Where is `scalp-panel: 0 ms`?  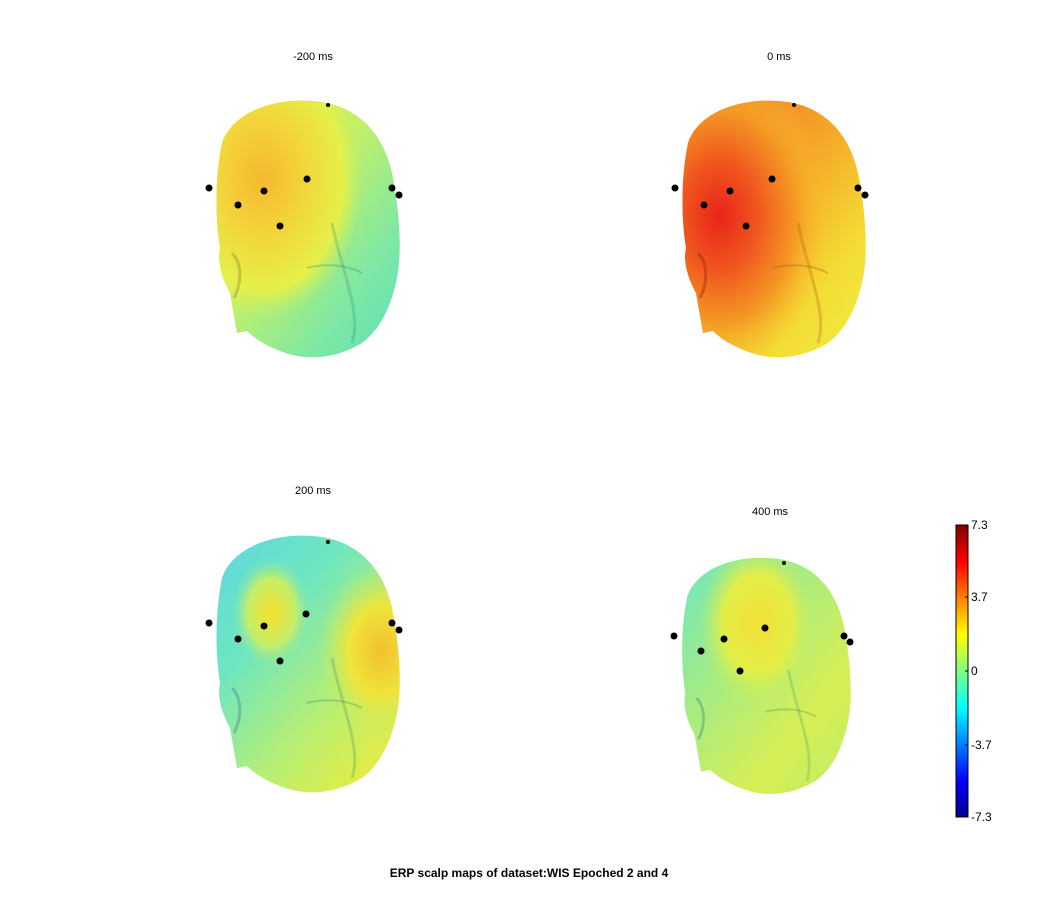
scalp-panel: 0 ms is located at coordinates (770, 204).